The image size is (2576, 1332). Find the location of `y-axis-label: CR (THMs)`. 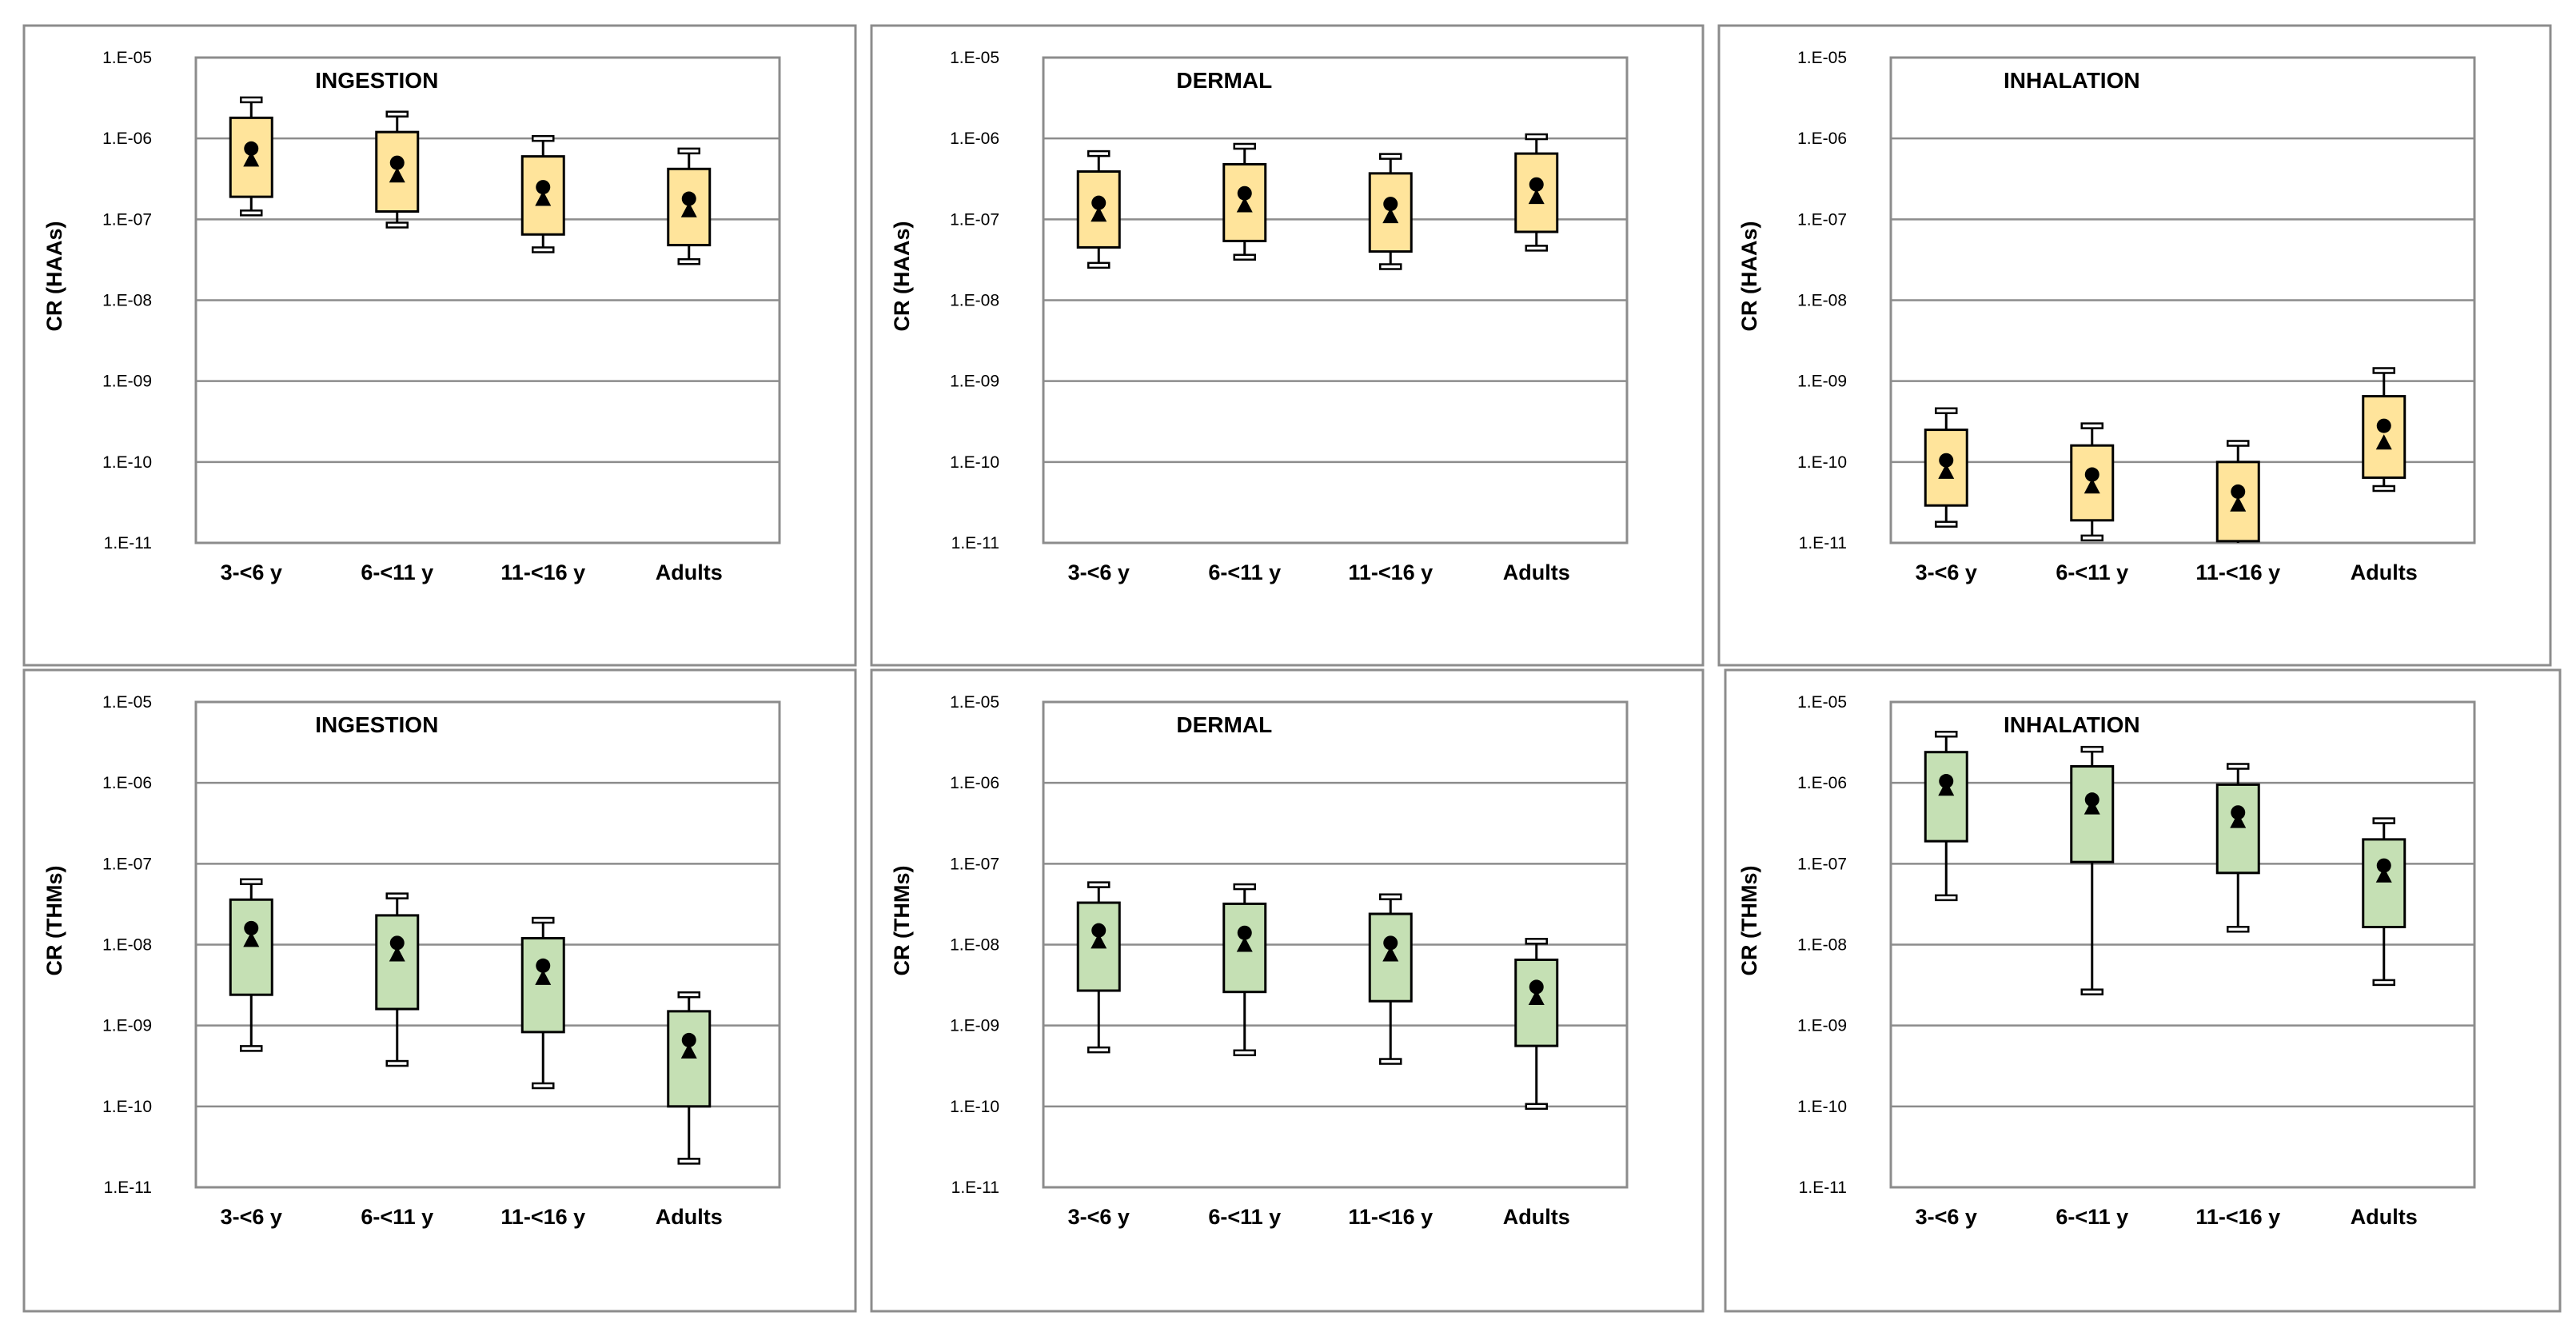

y-axis-label: CR (THMs) is located at coordinates (54, 921).